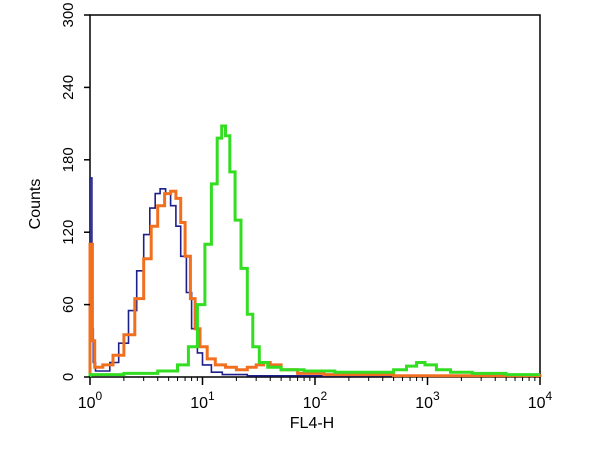 Image resolution: width=600 pixels, height=452 pixels. I want to click on y-tick-label-3: 180, so click(68, 159).